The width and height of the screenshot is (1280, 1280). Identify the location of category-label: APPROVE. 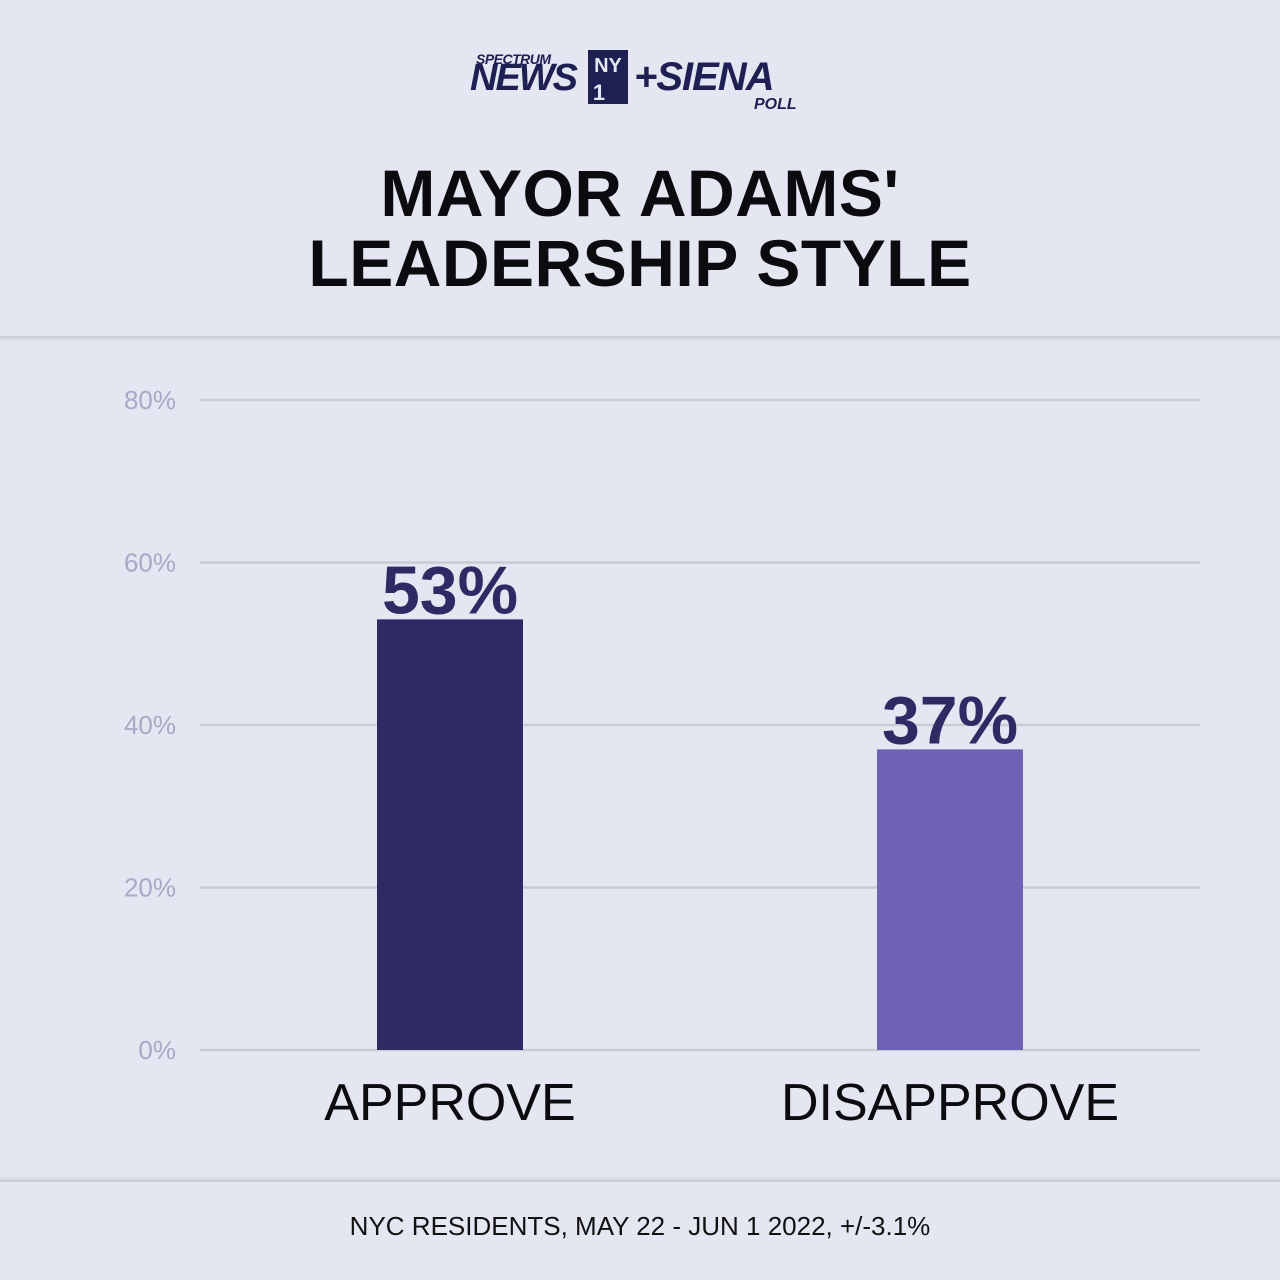
(449, 1103).